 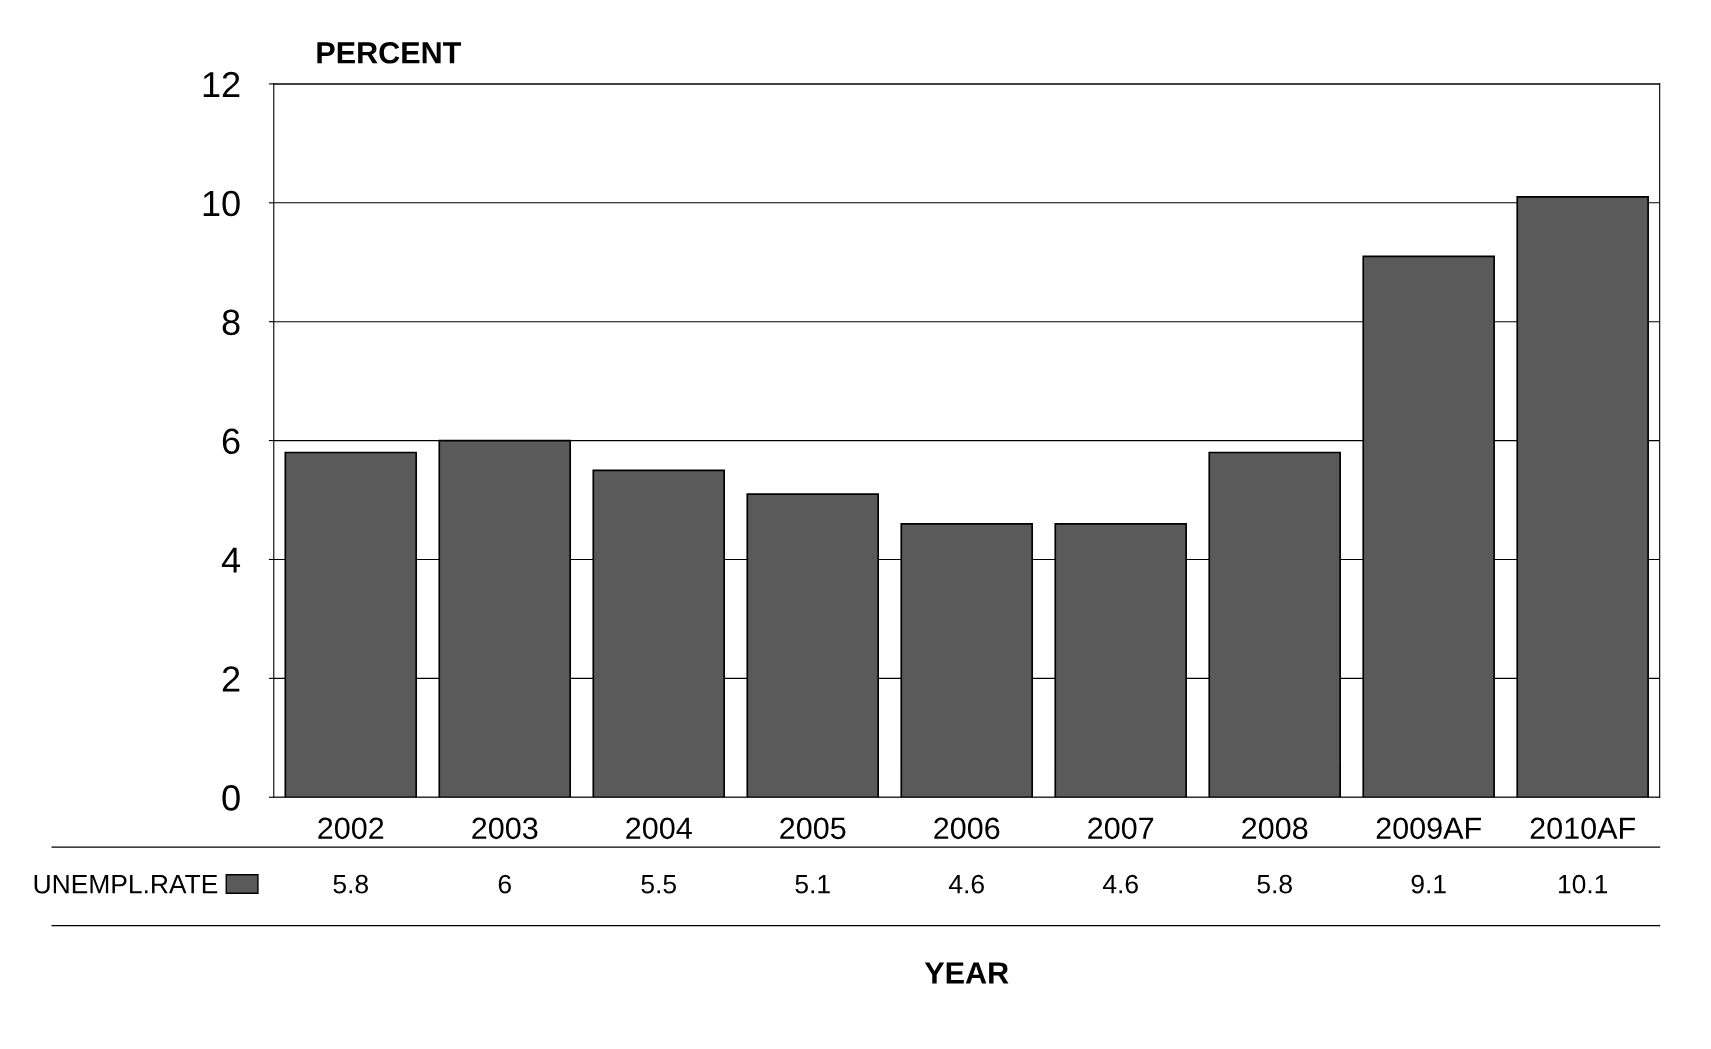 What do you see at coordinates (966, 973) in the screenshot?
I see `x-axis-title: YEAR` at bounding box center [966, 973].